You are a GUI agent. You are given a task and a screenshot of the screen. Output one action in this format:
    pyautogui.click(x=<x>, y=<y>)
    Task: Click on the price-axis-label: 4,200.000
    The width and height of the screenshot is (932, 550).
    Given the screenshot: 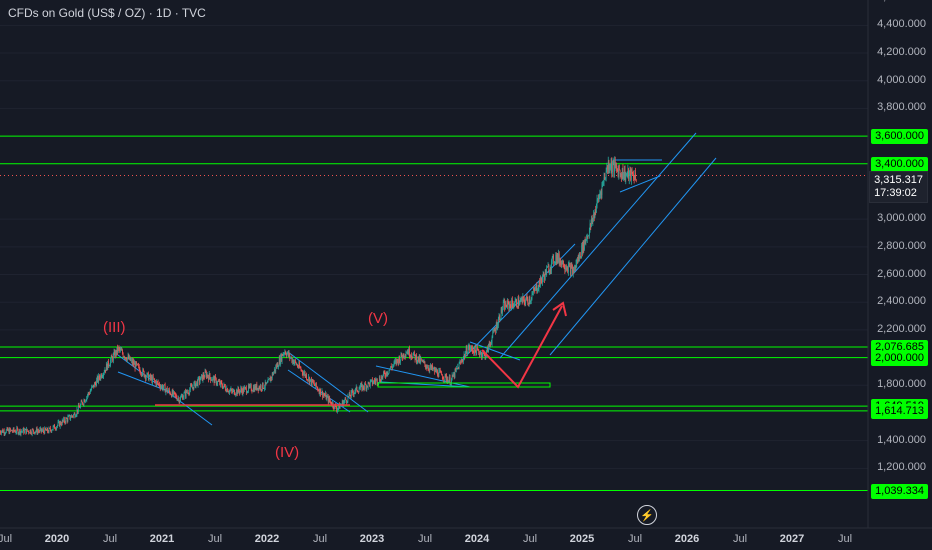 What is the action you would take?
    pyautogui.click(x=901, y=52)
    